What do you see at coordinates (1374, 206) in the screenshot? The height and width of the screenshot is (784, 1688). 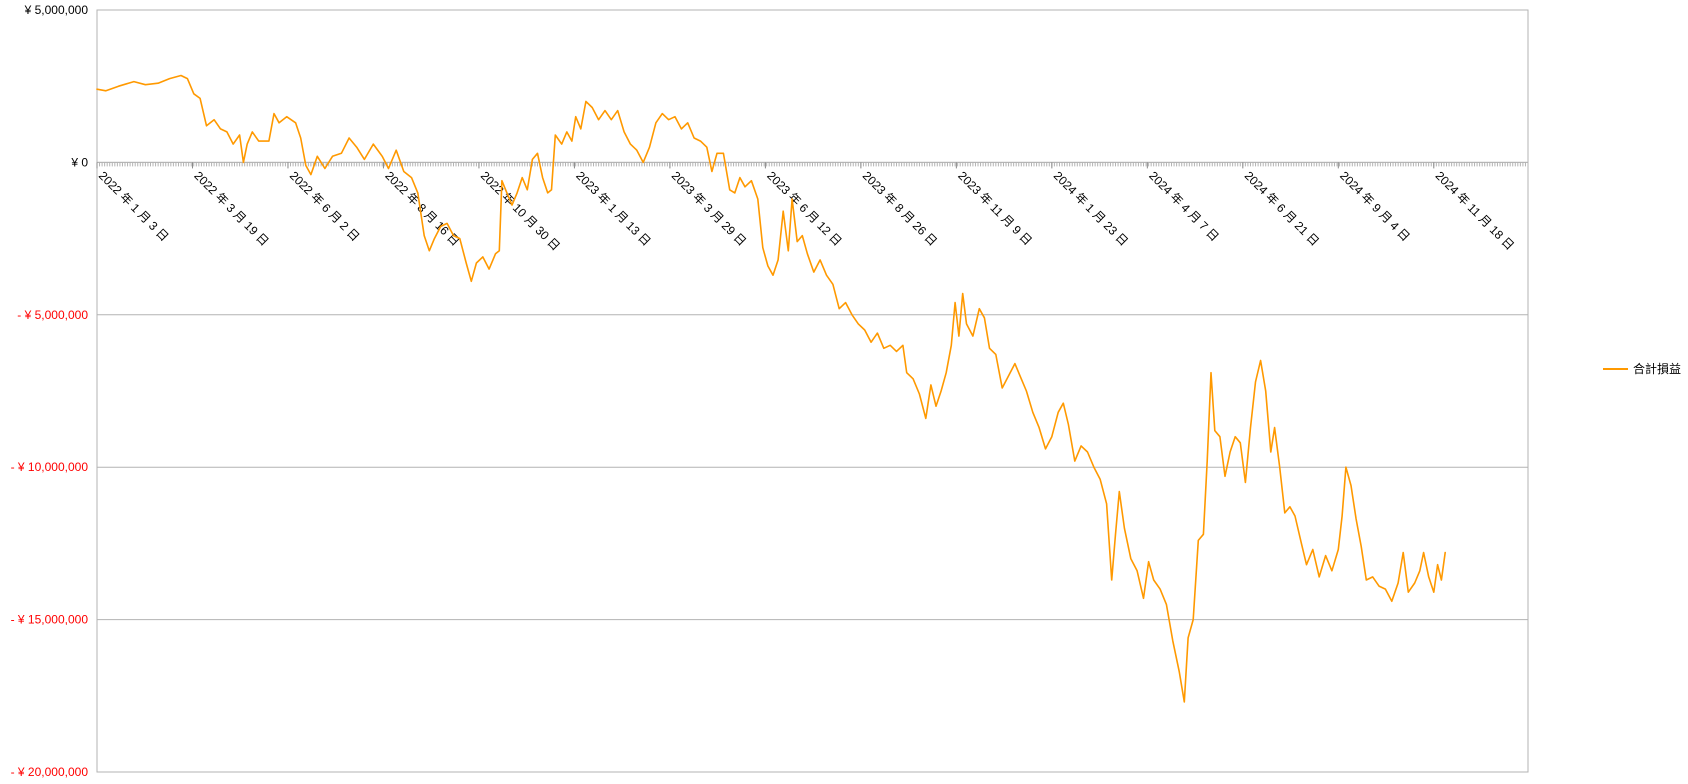 I see `x-tick-label: 2024 年 9 月 4 日` at bounding box center [1374, 206].